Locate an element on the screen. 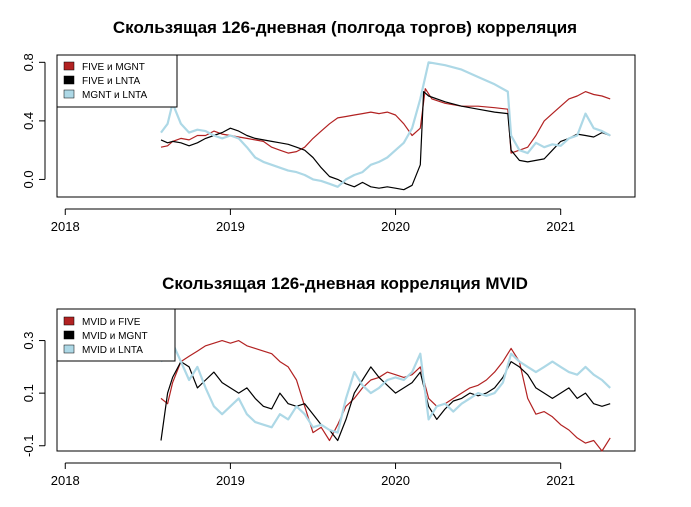 This screenshot has width=691, height=507. series-line-mvid-mgnt is located at coordinates (385, 401).